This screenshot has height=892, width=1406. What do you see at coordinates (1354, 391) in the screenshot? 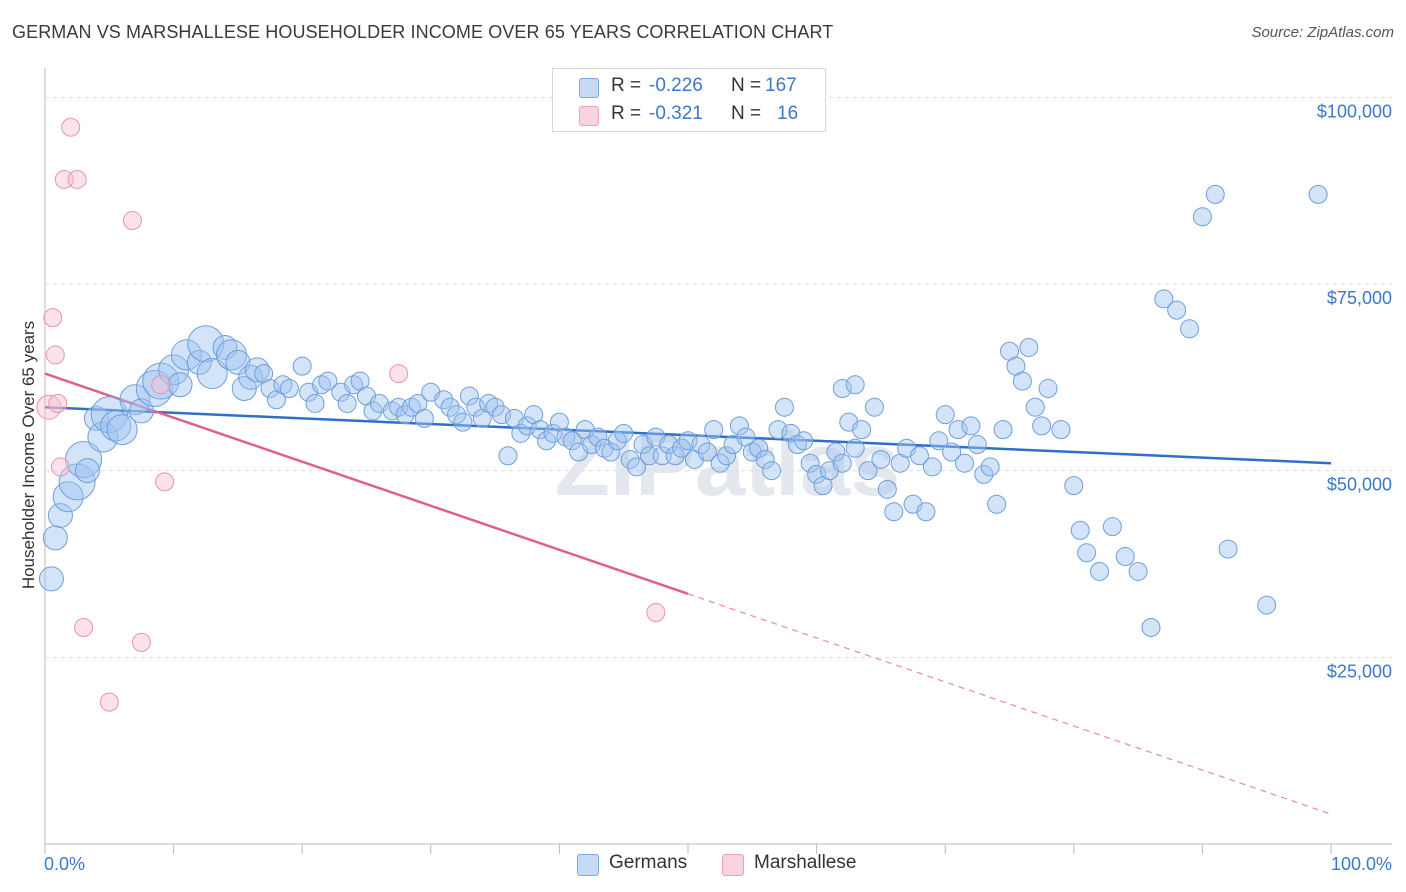
I see `y-ticks: $25,000 $50,000 $75,000 $100,000` at bounding box center [1354, 391].